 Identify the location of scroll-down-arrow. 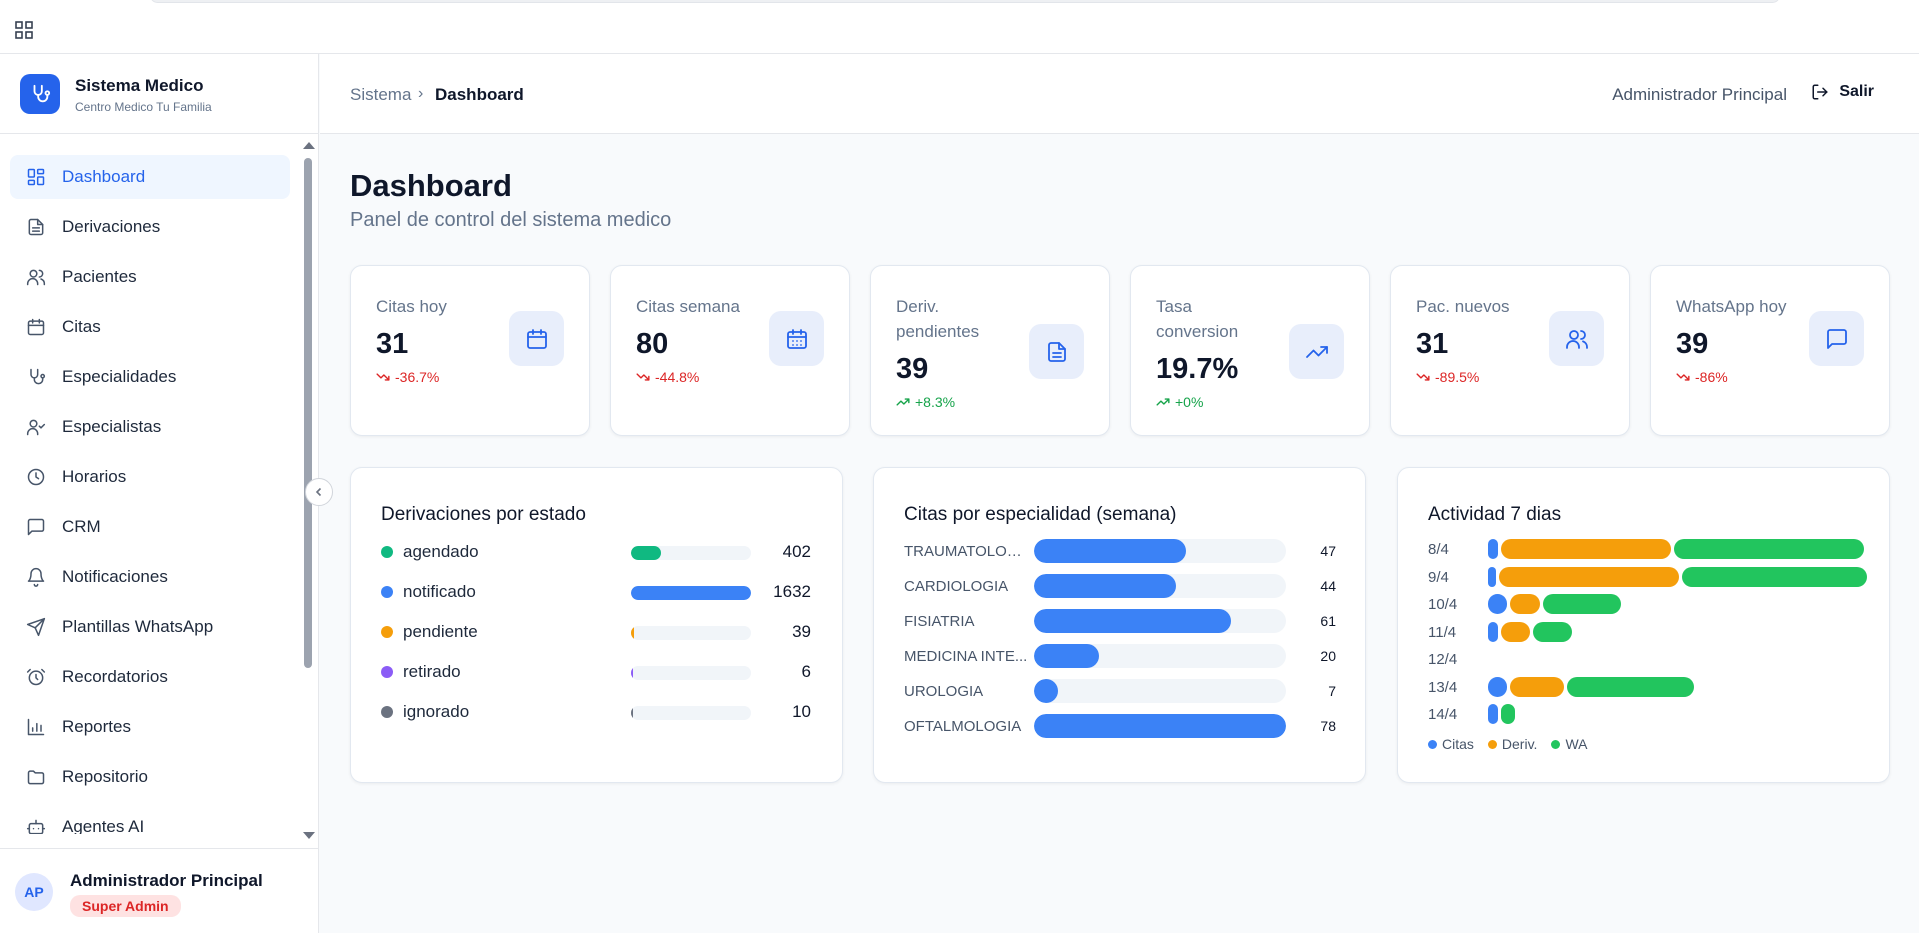
(309, 835).